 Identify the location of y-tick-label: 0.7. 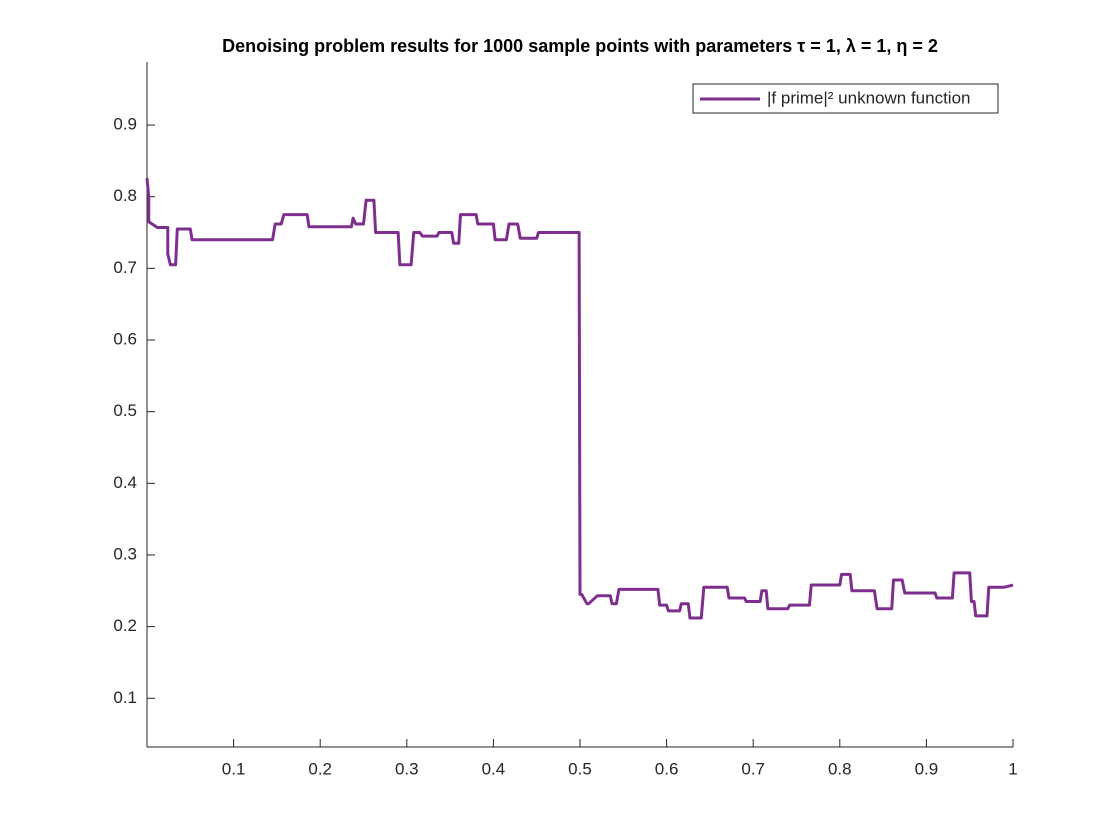
(125, 267).